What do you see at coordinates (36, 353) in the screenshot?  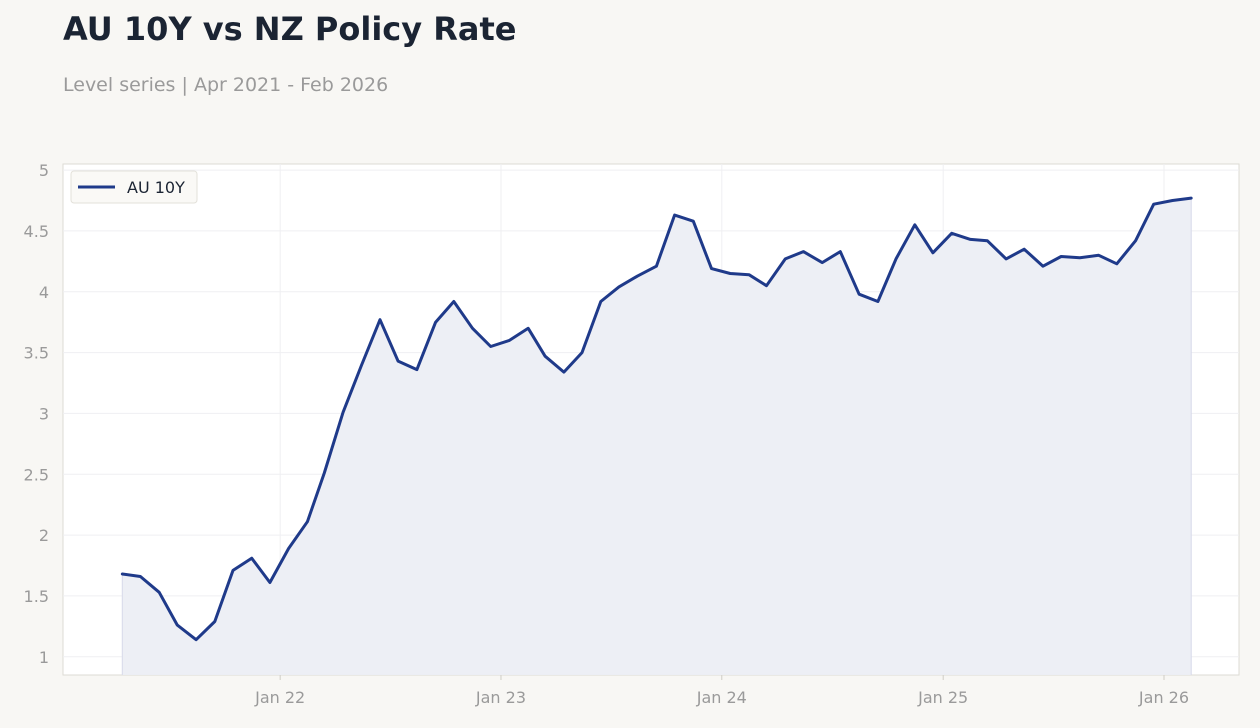 I see `y-tick-label: 3.5` at bounding box center [36, 353].